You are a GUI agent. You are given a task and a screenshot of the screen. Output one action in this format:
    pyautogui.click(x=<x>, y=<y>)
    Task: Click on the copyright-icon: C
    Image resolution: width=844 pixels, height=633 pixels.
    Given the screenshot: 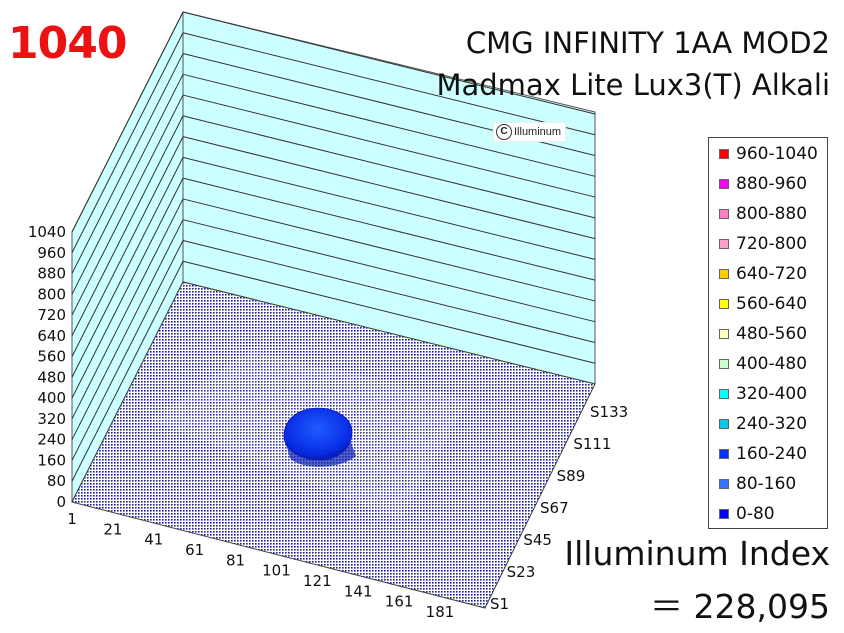 What is the action you would take?
    pyautogui.click(x=504, y=132)
    